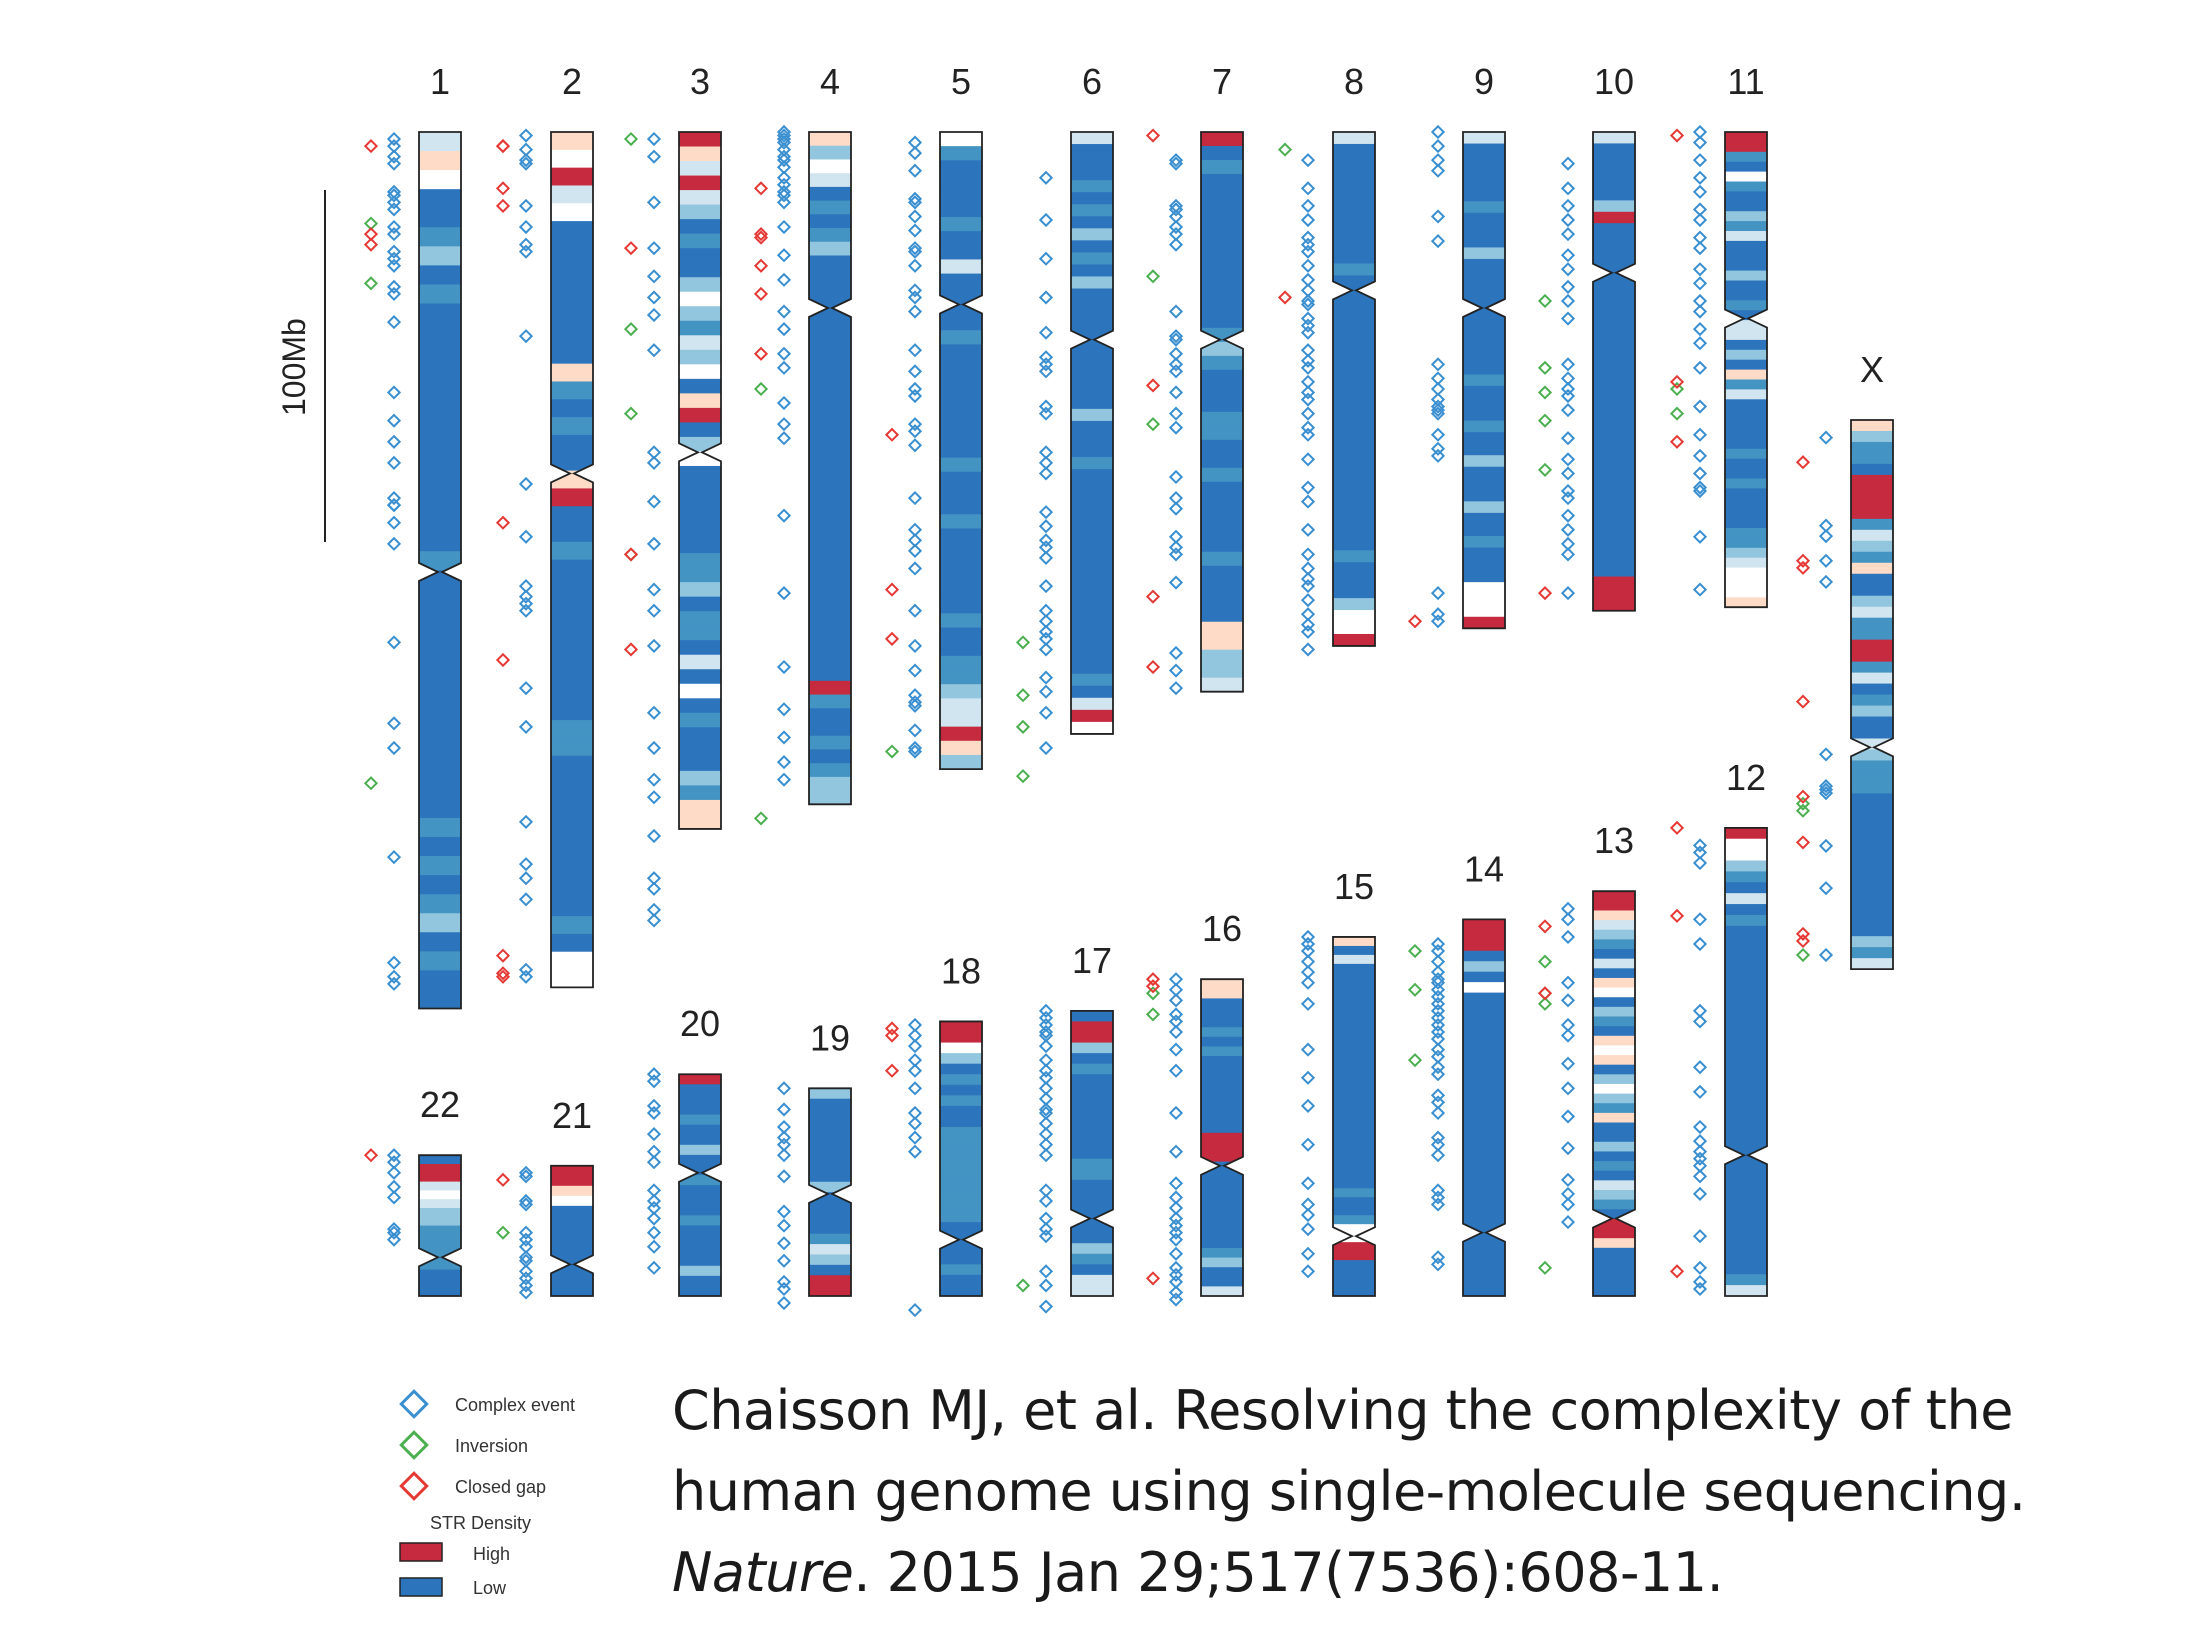 This screenshot has width=2196, height=1647. Describe the element at coordinates (1746, 777) in the screenshot. I see `chromosome-label: 12` at that location.